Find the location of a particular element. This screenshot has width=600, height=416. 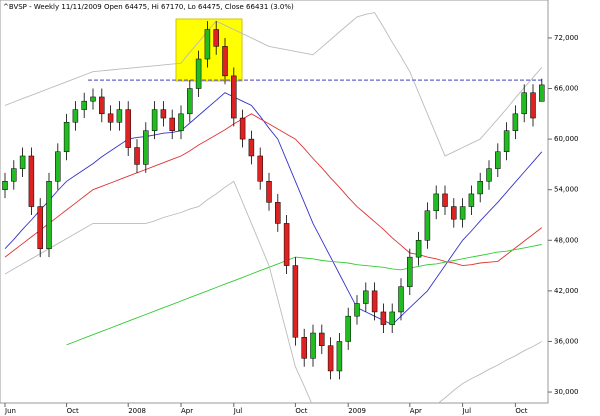

y-tick-label: 42,000 is located at coordinates (566, 291).